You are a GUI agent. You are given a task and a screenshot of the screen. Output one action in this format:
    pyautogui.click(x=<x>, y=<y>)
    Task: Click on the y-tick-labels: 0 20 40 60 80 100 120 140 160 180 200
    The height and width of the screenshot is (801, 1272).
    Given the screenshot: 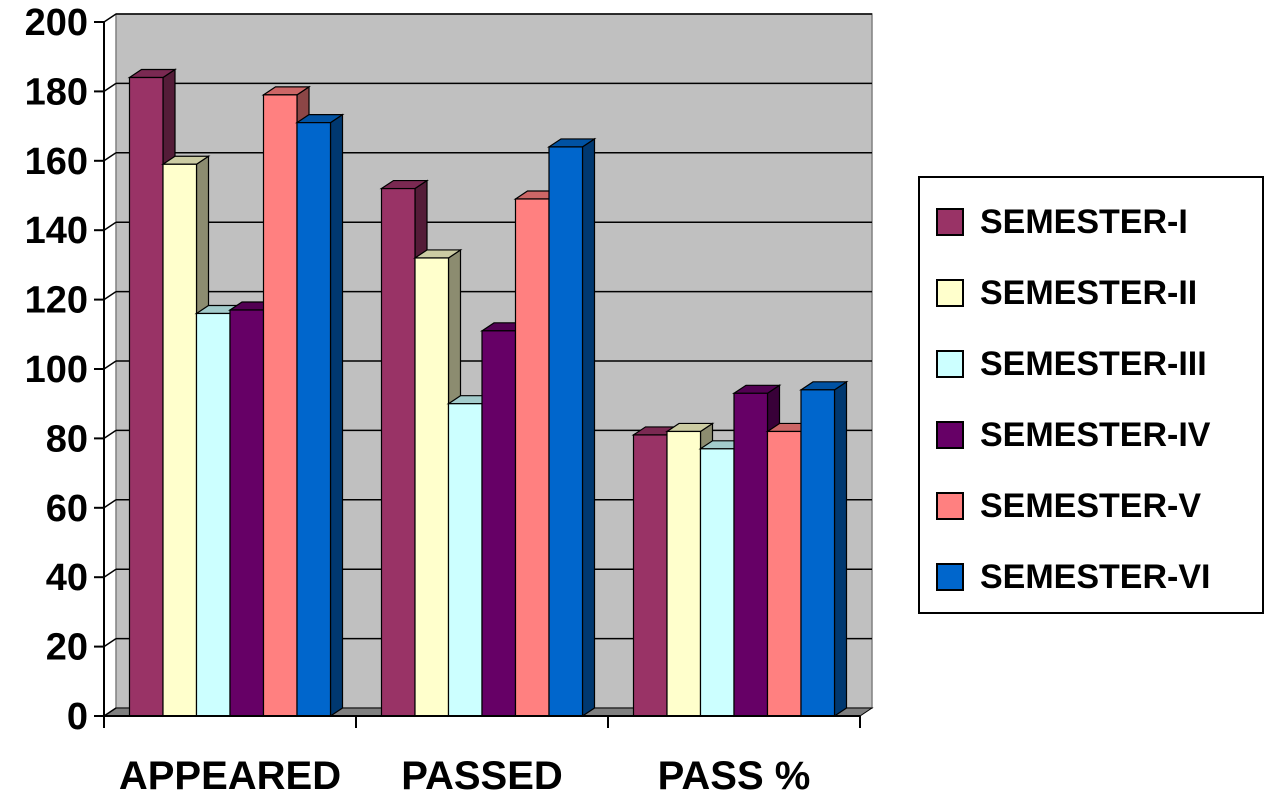 What is the action you would take?
    pyautogui.click(x=56, y=370)
    